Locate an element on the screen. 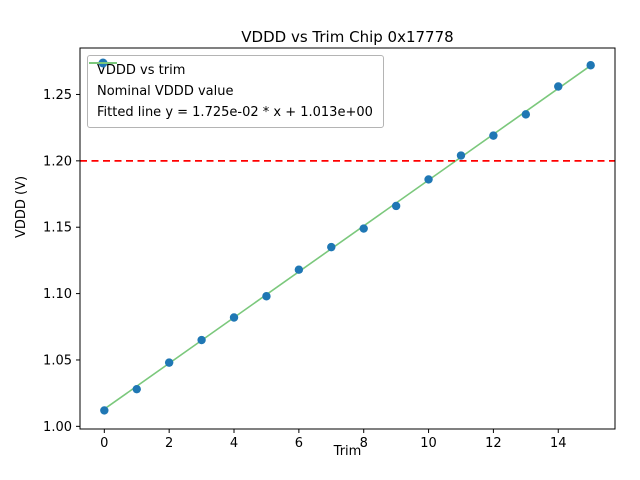 This screenshot has height=480, width=640. x-tick-label: 4 is located at coordinates (234, 443).